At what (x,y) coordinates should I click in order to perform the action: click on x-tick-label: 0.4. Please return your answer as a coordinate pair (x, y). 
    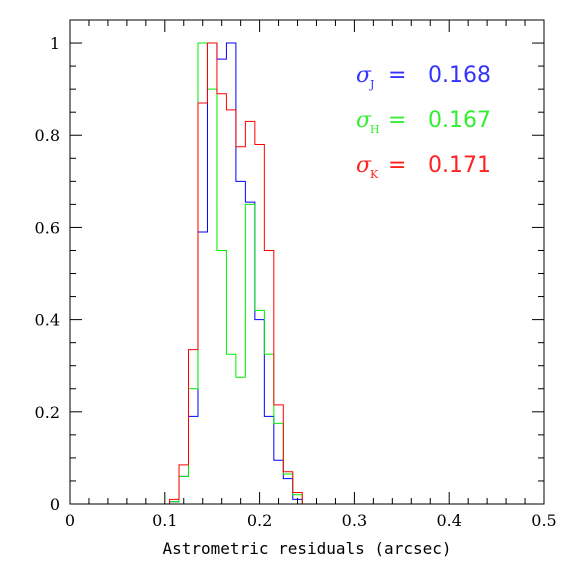
    Looking at the image, I should click on (448, 520).